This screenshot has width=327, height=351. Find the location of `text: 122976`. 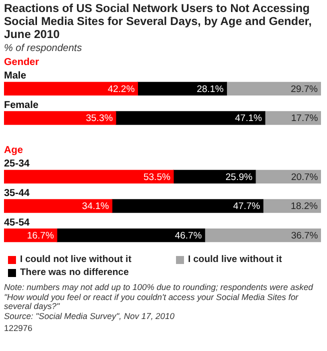

text: 122976 is located at coordinates (19, 328).